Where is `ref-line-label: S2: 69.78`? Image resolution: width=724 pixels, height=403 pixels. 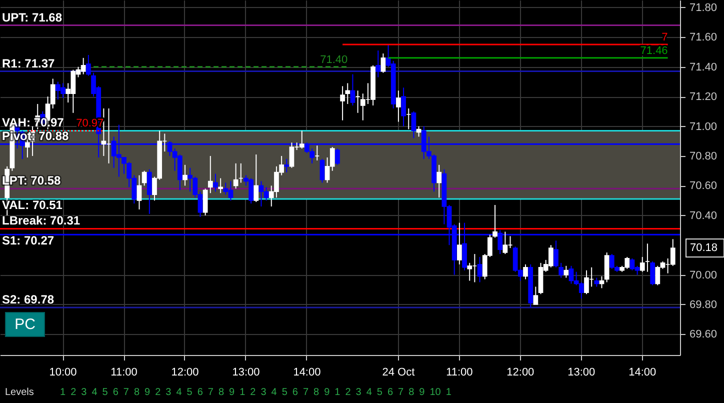
ref-line-label: S2: 69.78 is located at coordinates (28, 299).